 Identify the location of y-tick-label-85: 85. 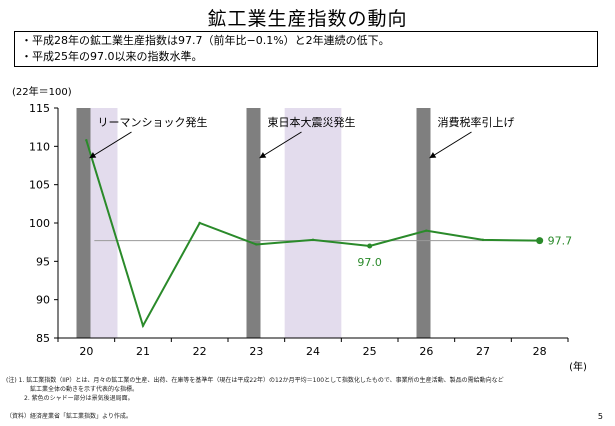
(43, 338).